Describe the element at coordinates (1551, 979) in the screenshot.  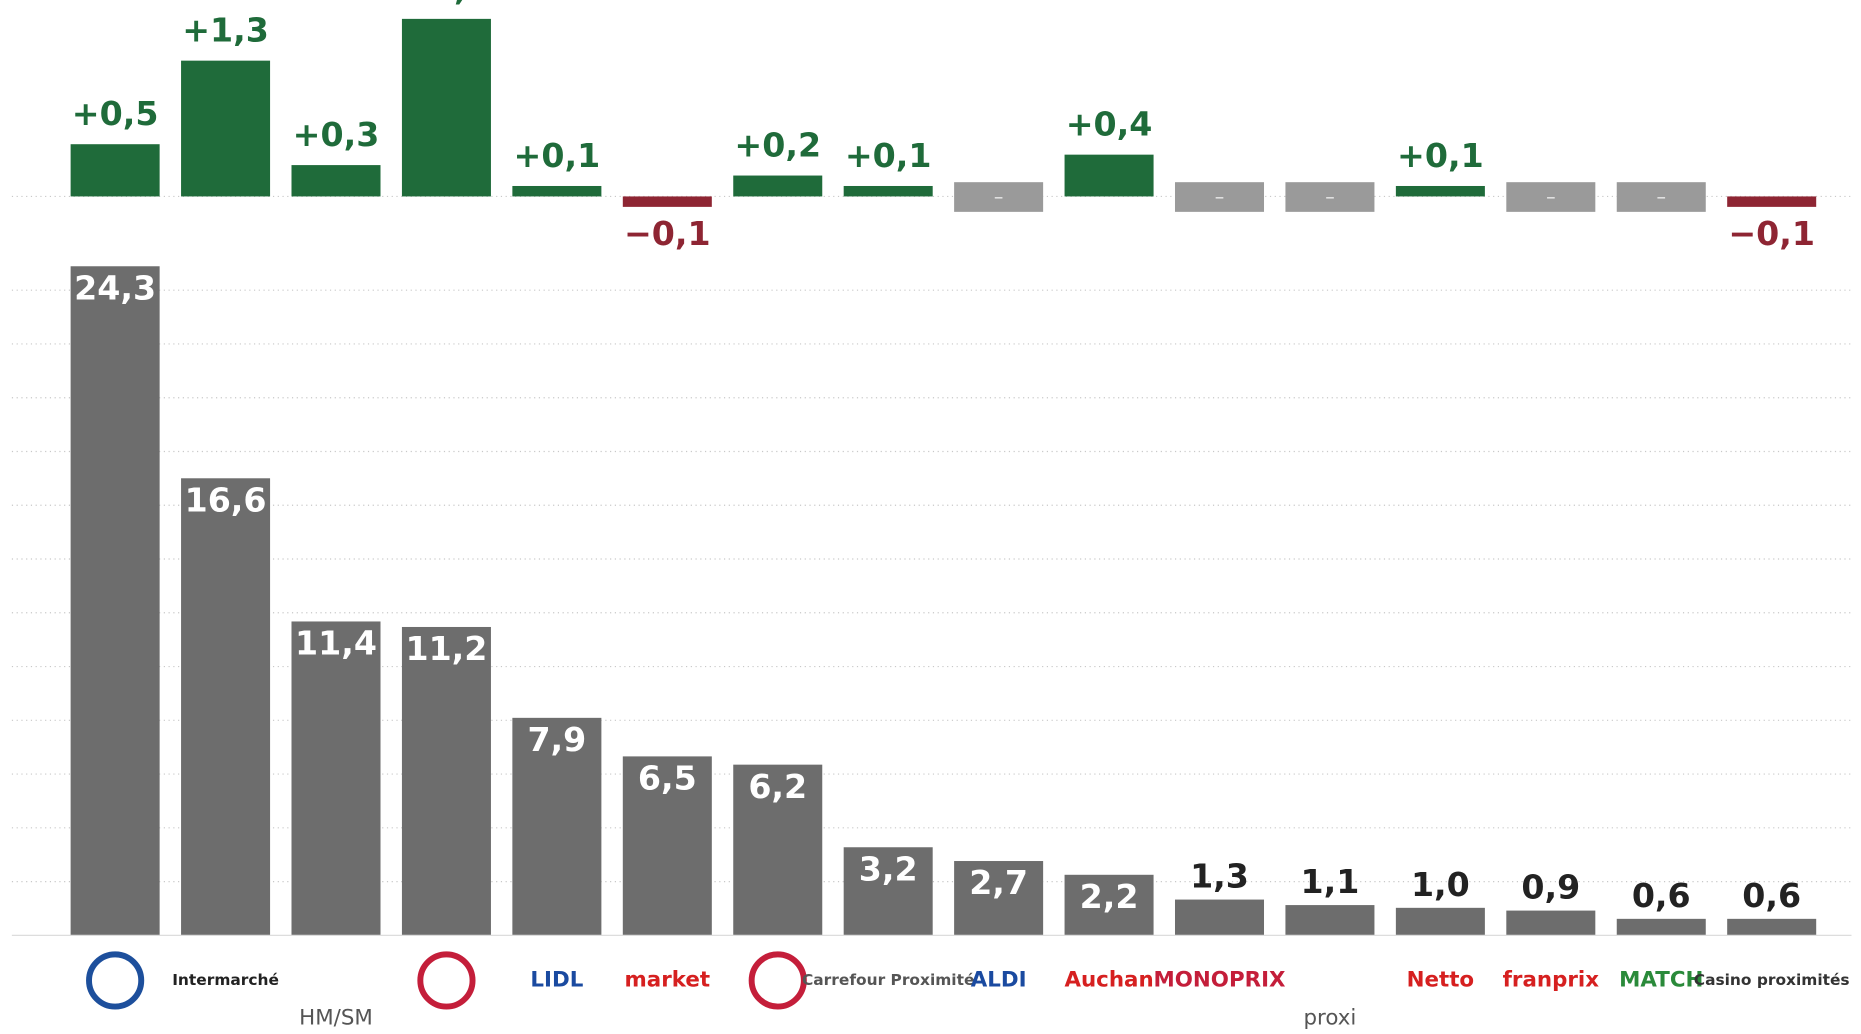
I see `category-label: franprix` at that location.